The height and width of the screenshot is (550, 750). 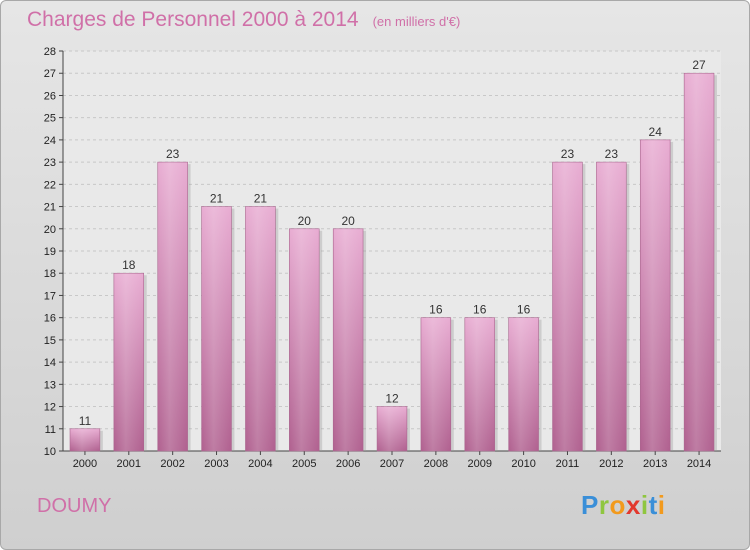 I want to click on y-tick-label: 24, so click(x=50, y=141).